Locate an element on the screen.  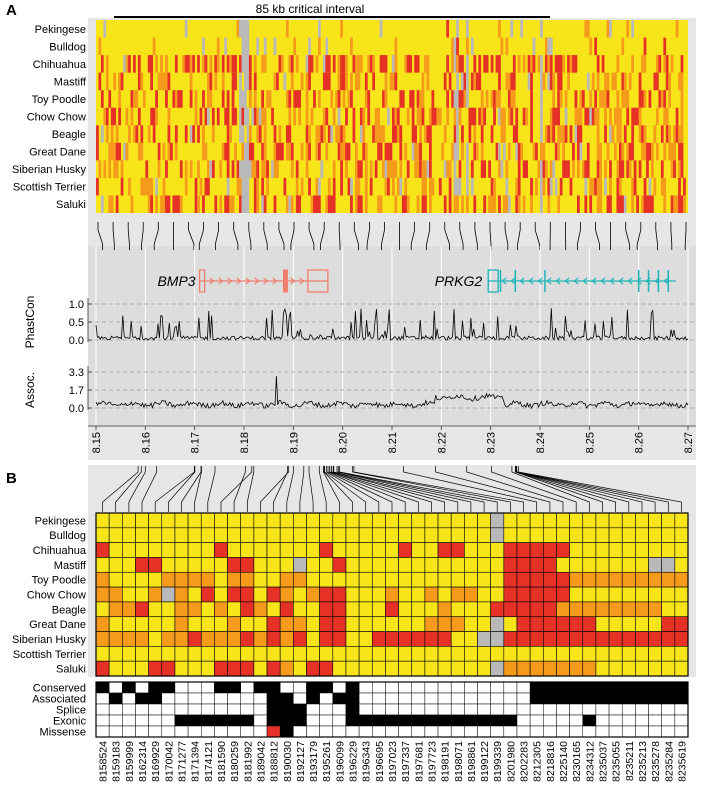
column-label: 8190030 is located at coordinates (288, 761).